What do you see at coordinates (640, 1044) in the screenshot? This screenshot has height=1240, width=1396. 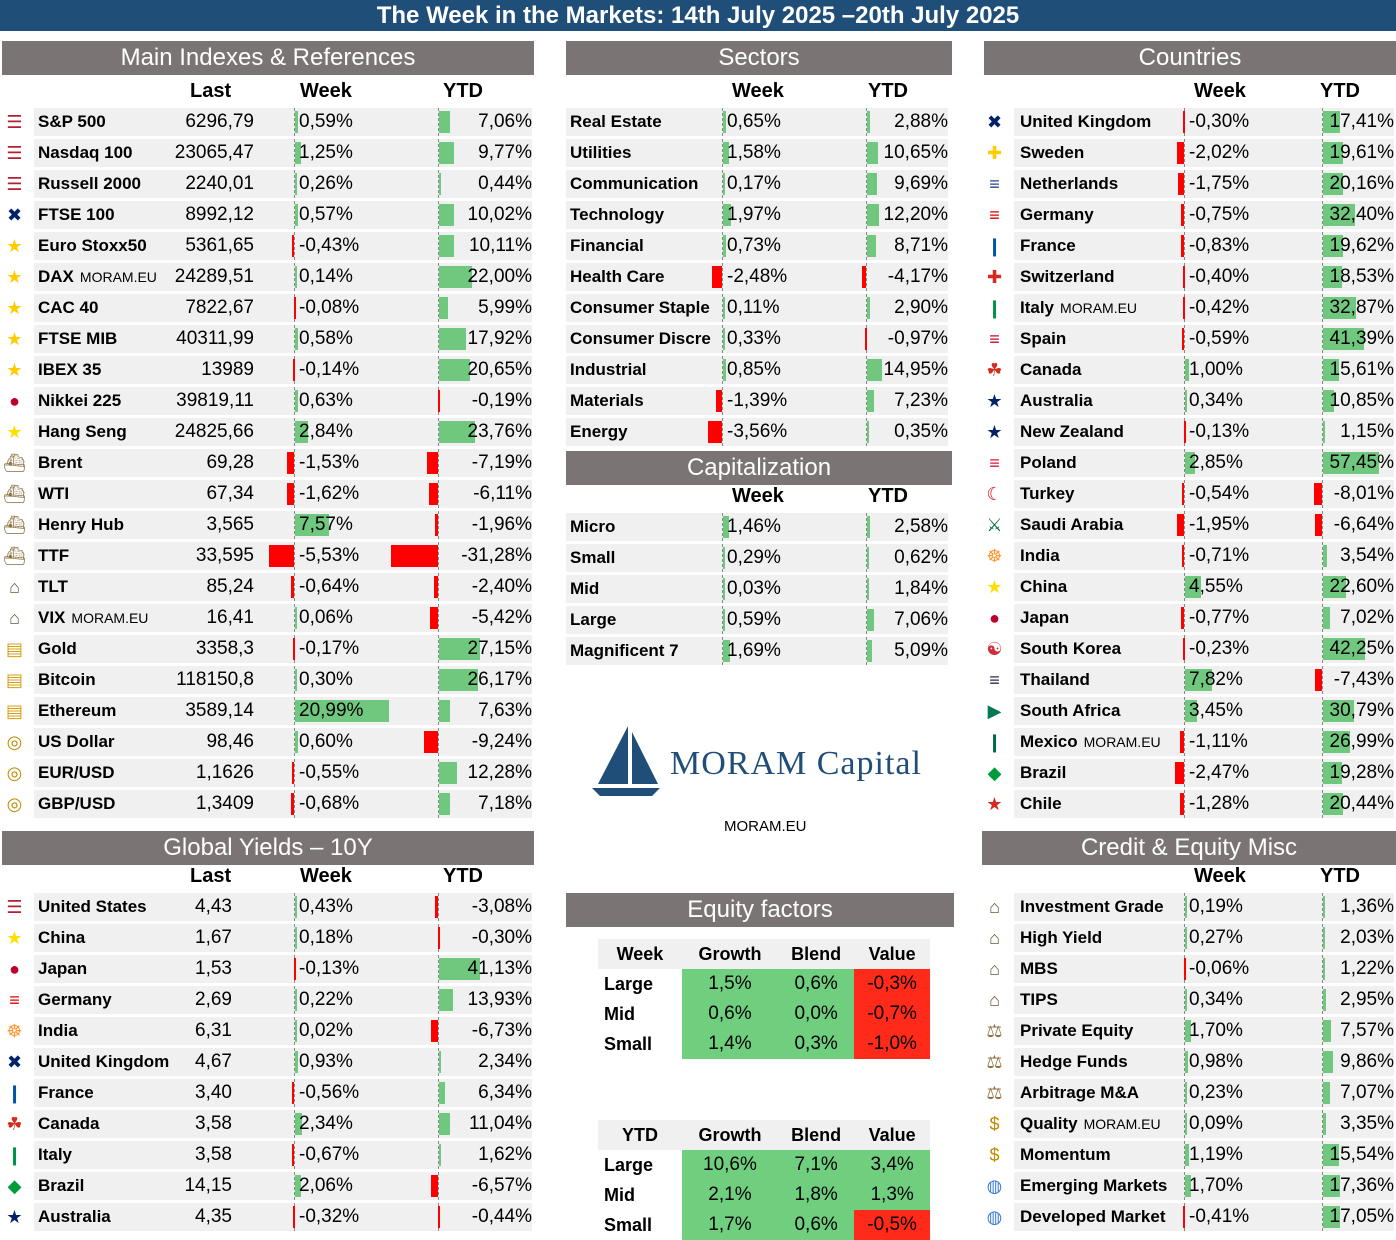 I see `grid-row-small: Small` at bounding box center [640, 1044].